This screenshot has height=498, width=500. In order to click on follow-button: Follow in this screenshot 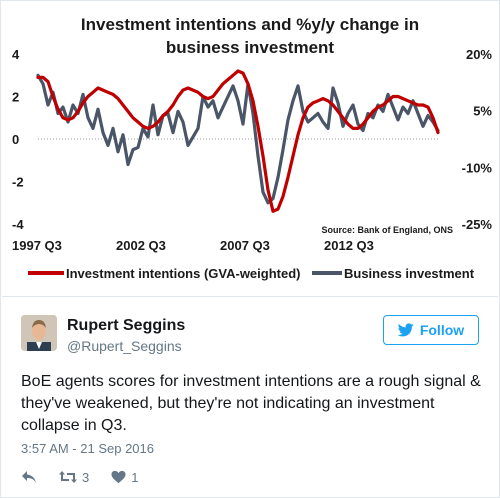, I will do `click(431, 330)`.